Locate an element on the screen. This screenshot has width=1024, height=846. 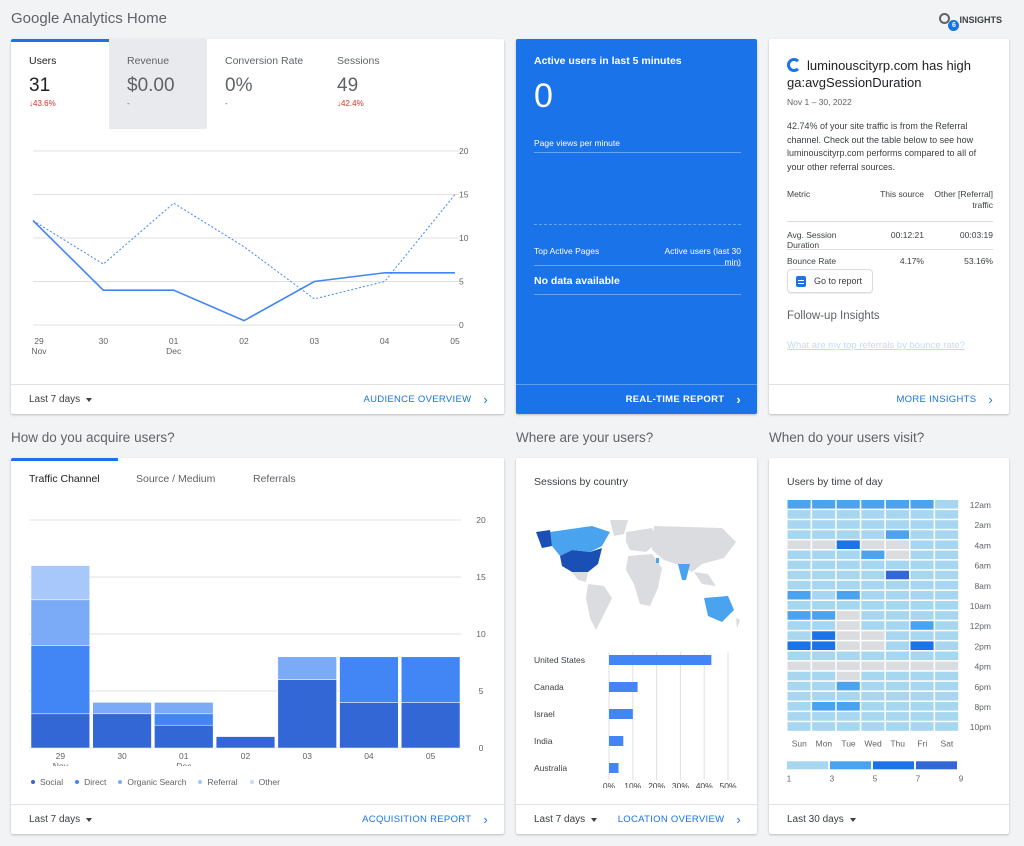
hour-label: 12pm is located at coordinates (980, 626).